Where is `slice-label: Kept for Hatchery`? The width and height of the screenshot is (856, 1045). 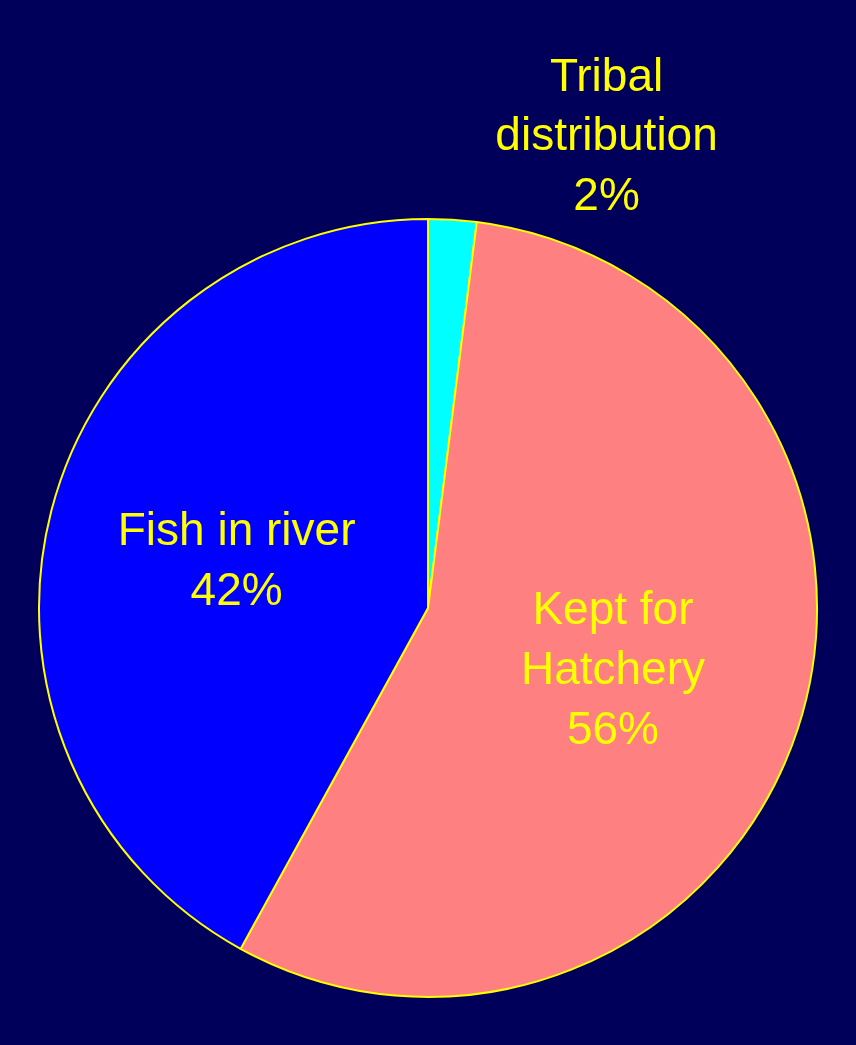
slice-label: Kept for Hatchery is located at coordinates (613, 638).